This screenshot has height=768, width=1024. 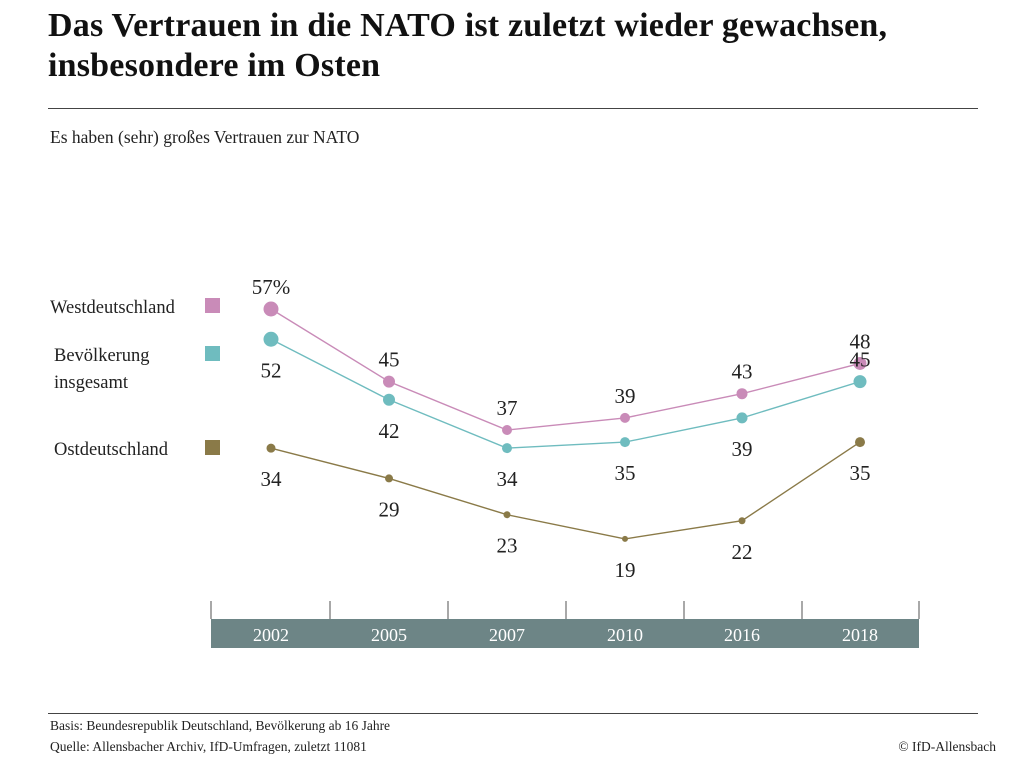 What do you see at coordinates (860, 473) in the screenshot?
I see `data-label-east-2018: 35` at bounding box center [860, 473].